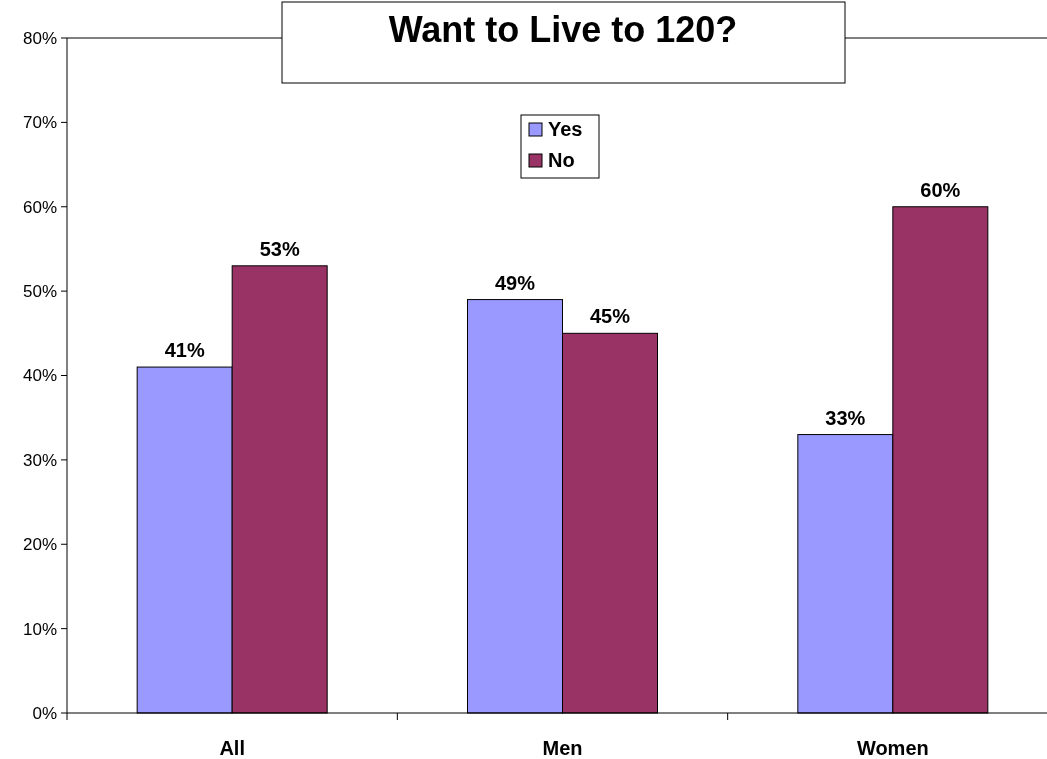  What do you see at coordinates (561, 160) in the screenshot?
I see `legend-label: No` at bounding box center [561, 160].